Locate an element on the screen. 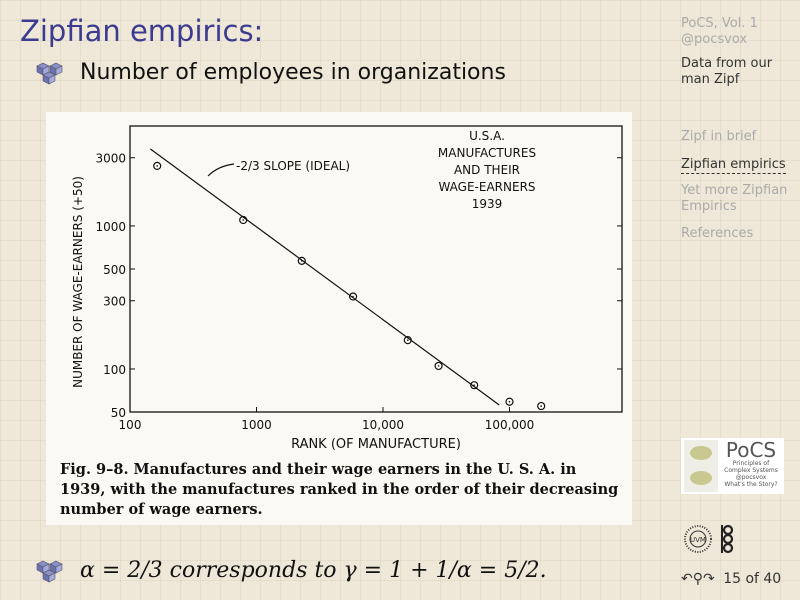 The width and height of the screenshot is (800, 600). sidebar-subtitle: Data from our man Zipf is located at coordinates (727, 71).